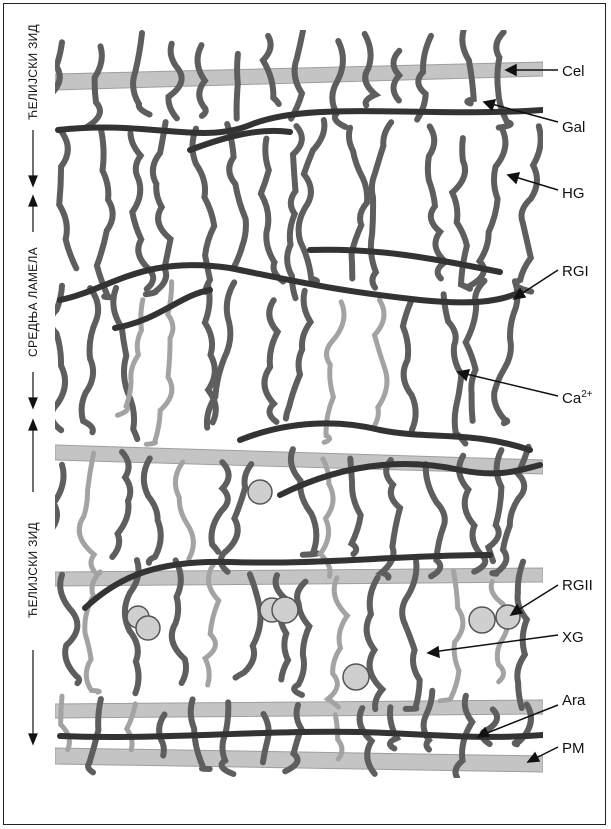 The height and width of the screenshot is (829, 611). What do you see at coordinates (573, 193) in the screenshot?
I see `label-hg: HG` at bounding box center [573, 193].